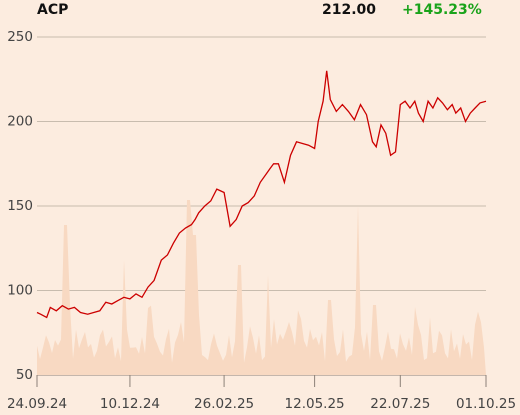  What do you see at coordinates (37, 404) in the screenshot?
I see `x-tick-label: 24.09.24` at bounding box center [37, 404].